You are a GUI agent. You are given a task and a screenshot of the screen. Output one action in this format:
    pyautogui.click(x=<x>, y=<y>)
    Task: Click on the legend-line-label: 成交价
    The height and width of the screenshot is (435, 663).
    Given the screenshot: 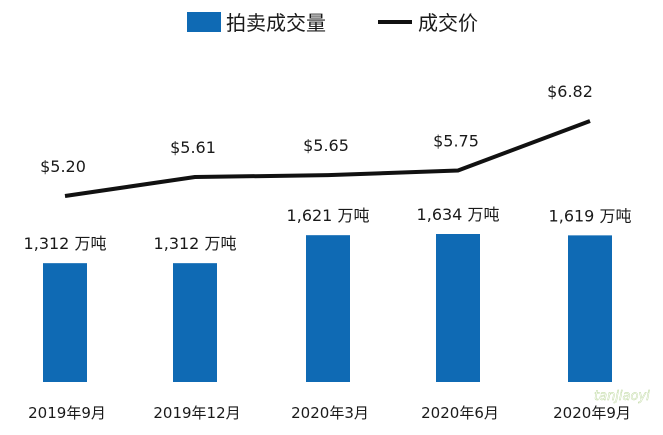 What is the action you would take?
    pyautogui.click(x=448, y=23)
    